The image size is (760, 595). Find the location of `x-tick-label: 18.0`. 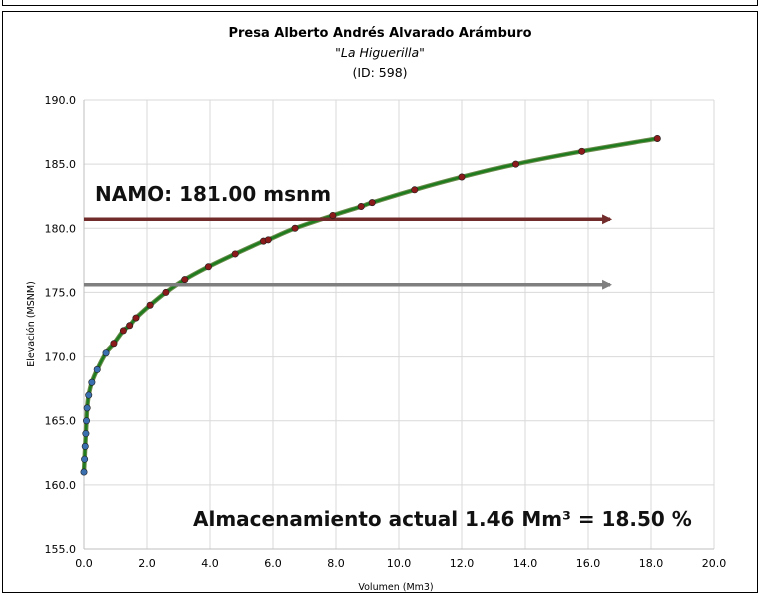

x-tick-label: 18.0 is located at coordinates (651, 563).